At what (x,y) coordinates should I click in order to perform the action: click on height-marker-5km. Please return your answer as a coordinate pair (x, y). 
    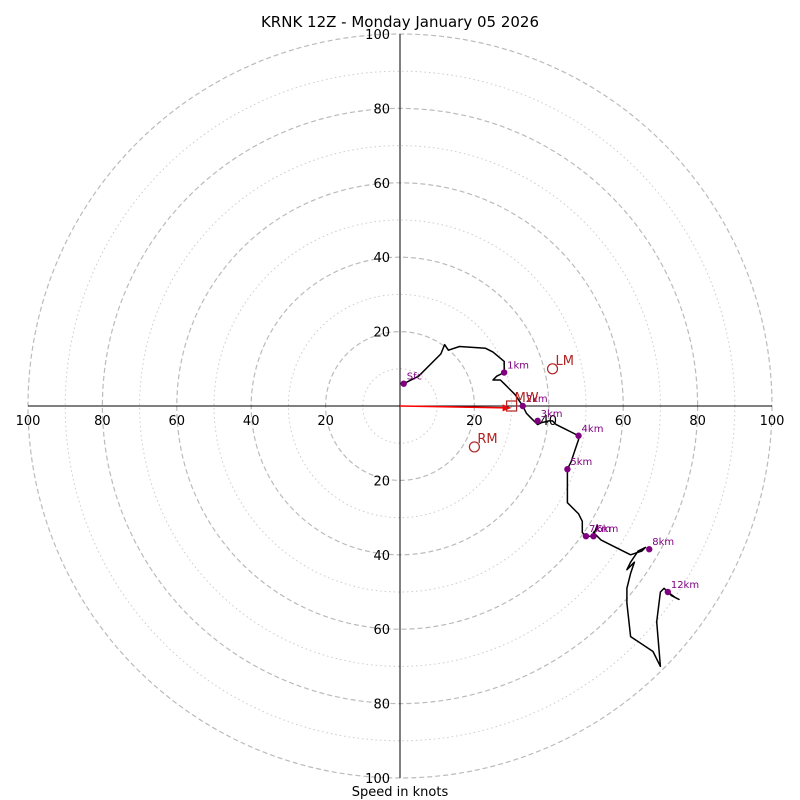
    Looking at the image, I should click on (567, 469).